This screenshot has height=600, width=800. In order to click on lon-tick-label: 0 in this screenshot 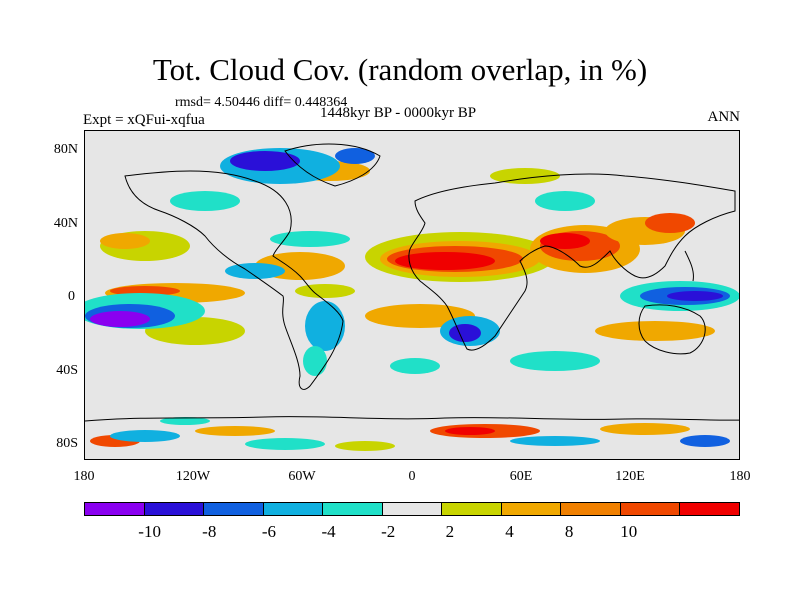, I will do `click(412, 476)`.